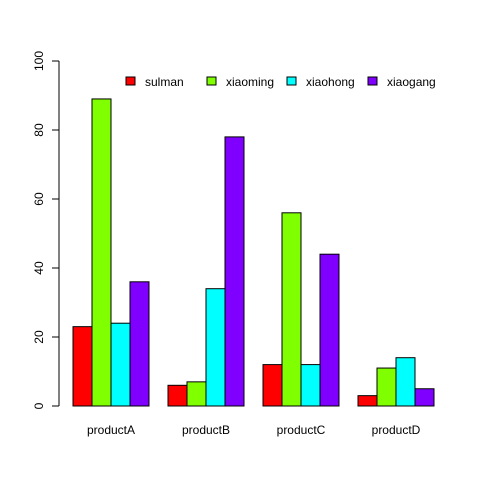  Describe the element at coordinates (386, 387) in the screenshot. I see `bar-xiaoming-productD` at that location.